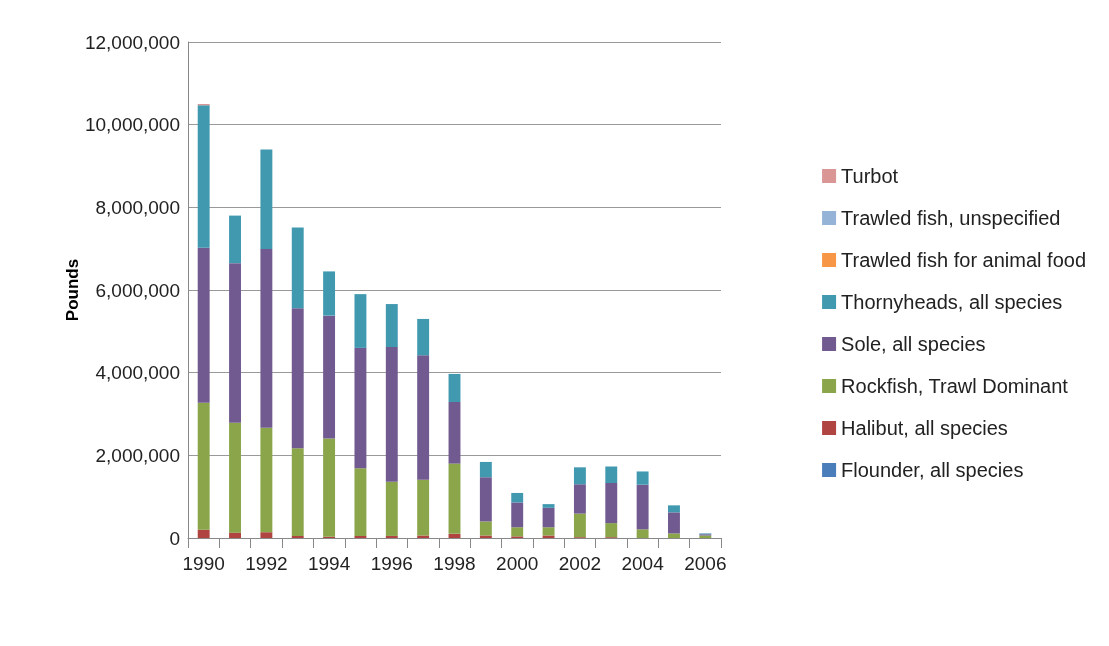 The height and width of the screenshot is (646, 1109). What do you see at coordinates (517, 563) in the screenshot?
I see `x-tick-label: 2000` at bounding box center [517, 563].